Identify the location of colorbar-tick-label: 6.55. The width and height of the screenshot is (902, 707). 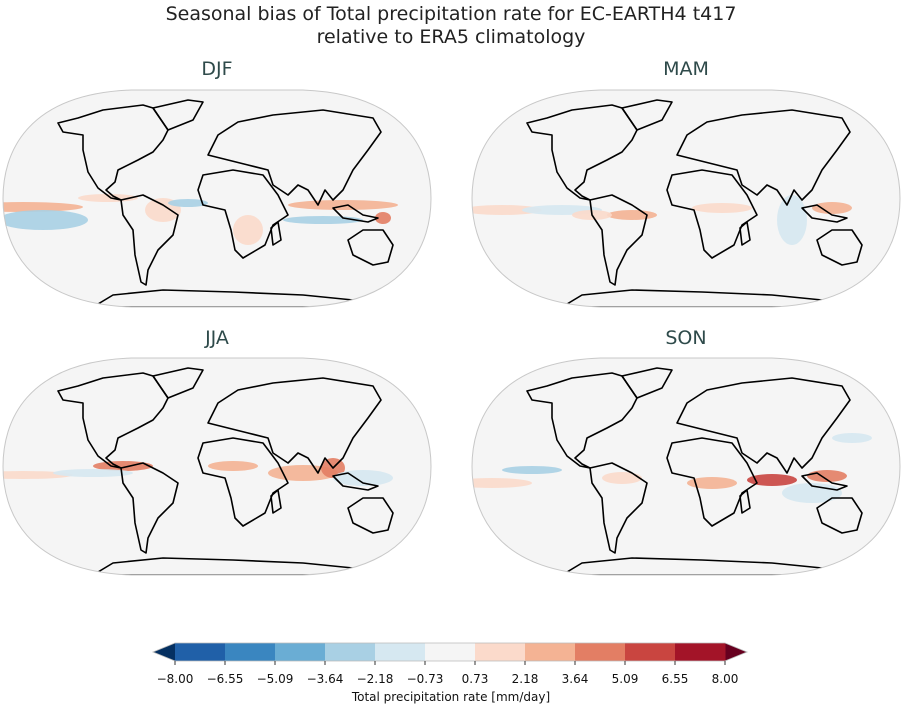
(675, 679).